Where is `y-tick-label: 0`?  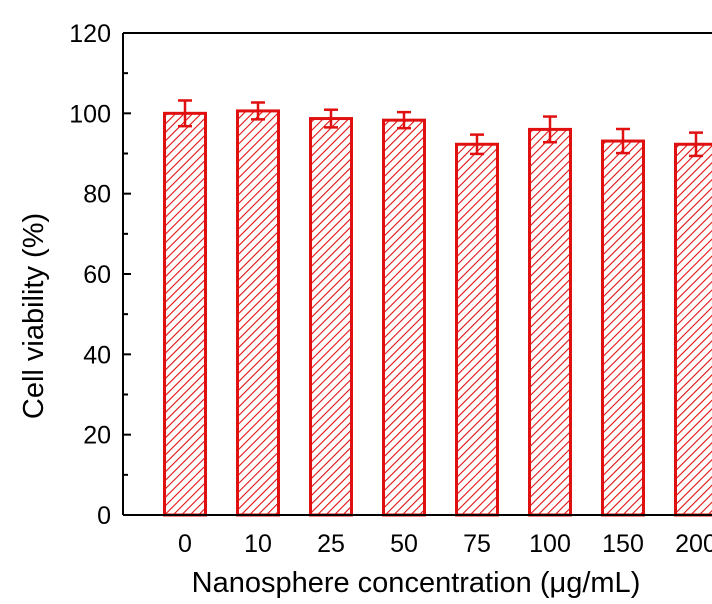
y-tick-label: 0 is located at coordinates (104, 516).